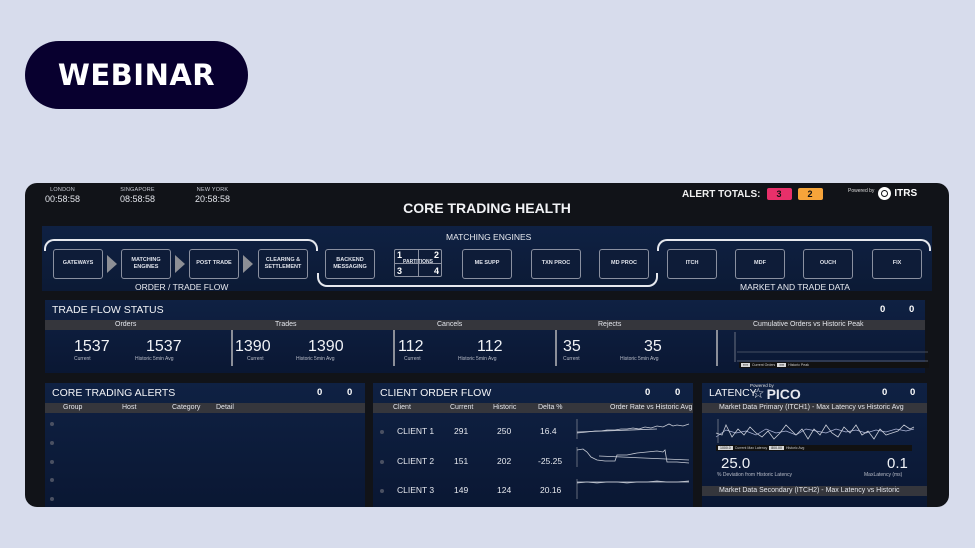 The height and width of the screenshot is (548, 975). Describe the element at coordinates (736, 463) in the screenshot. I see `latency-deviation-value: 25.0` at that location.